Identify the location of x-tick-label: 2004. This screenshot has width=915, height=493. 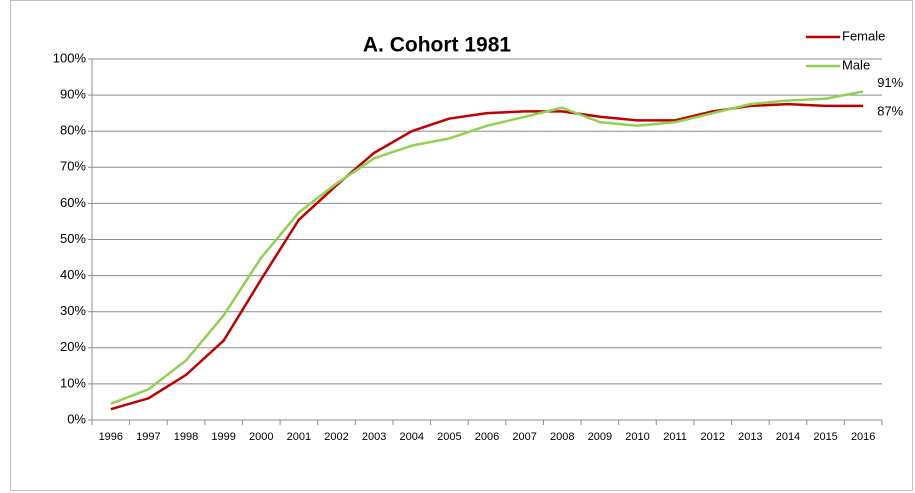
(412, 437).